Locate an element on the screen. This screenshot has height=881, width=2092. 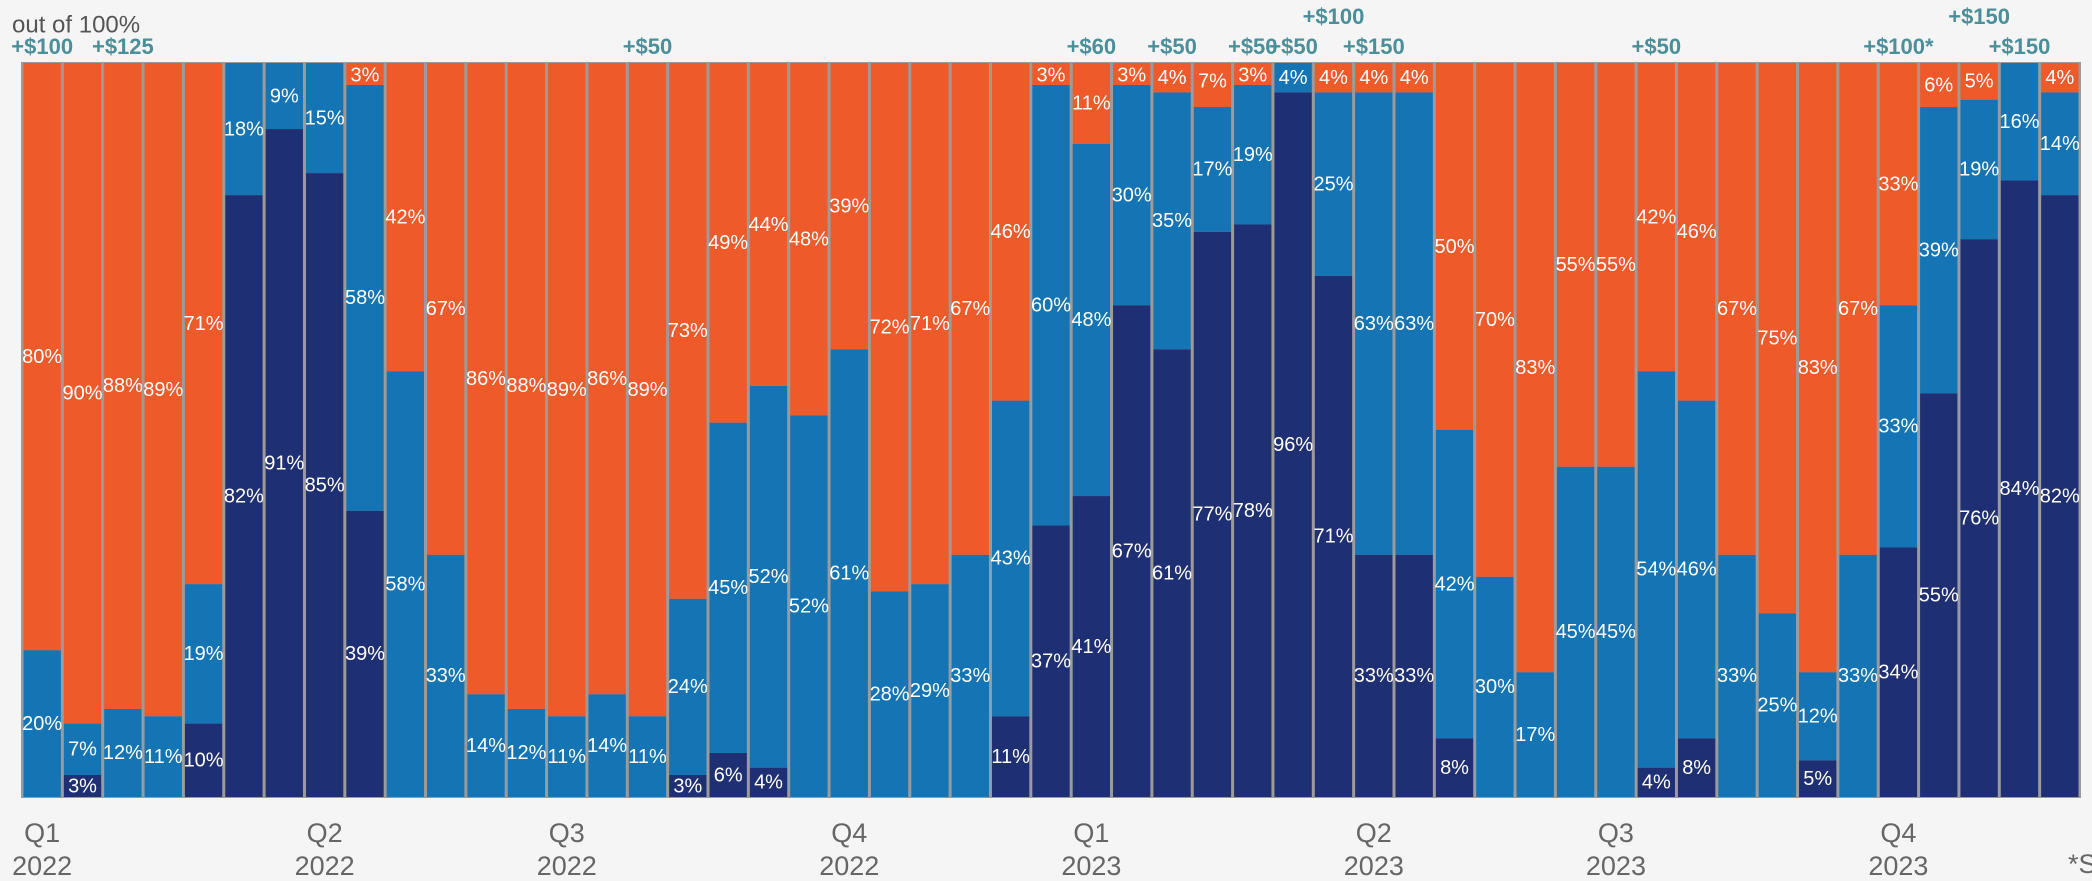
data-label: 89% is located at coordinates (647, 390).